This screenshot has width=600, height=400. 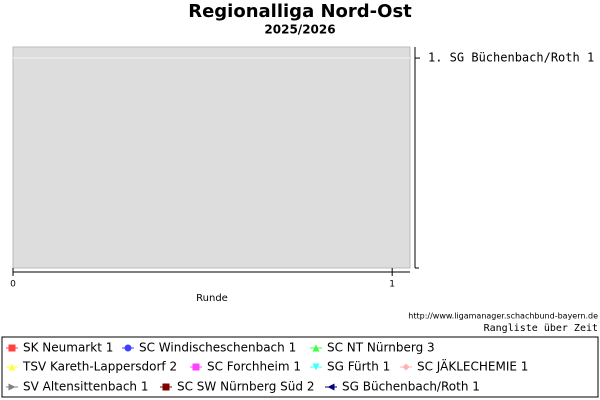 What do you see at coordinates (392, 285) in the screenshot?
I see `x-tick-label: 1` at bounding box center [392, 285].